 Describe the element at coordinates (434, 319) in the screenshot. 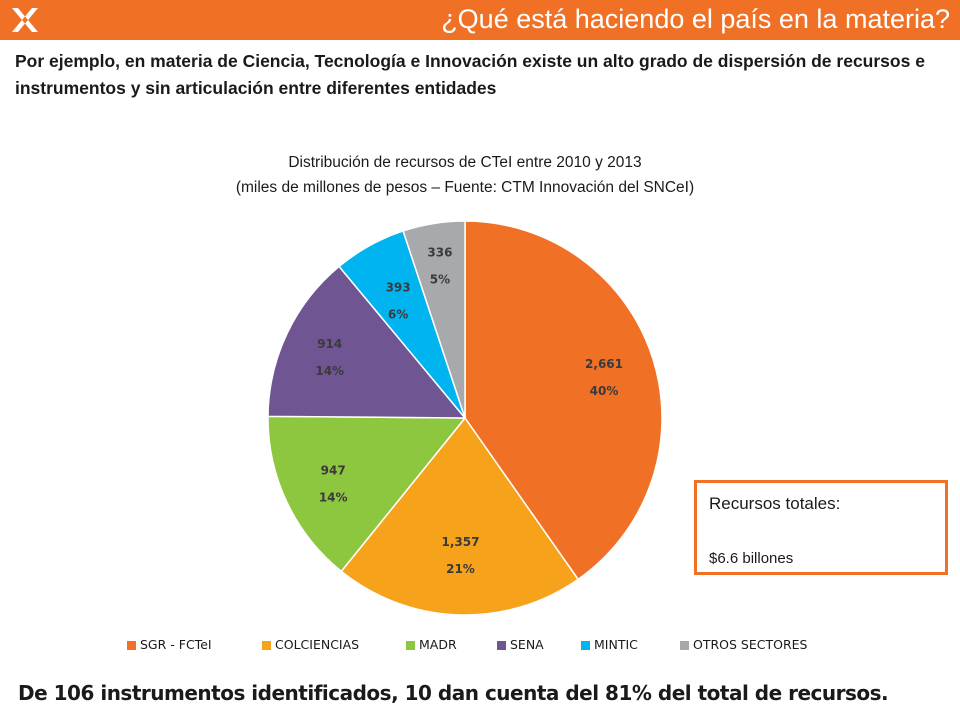

I see `pie-slice-otros-sectores` at that location.